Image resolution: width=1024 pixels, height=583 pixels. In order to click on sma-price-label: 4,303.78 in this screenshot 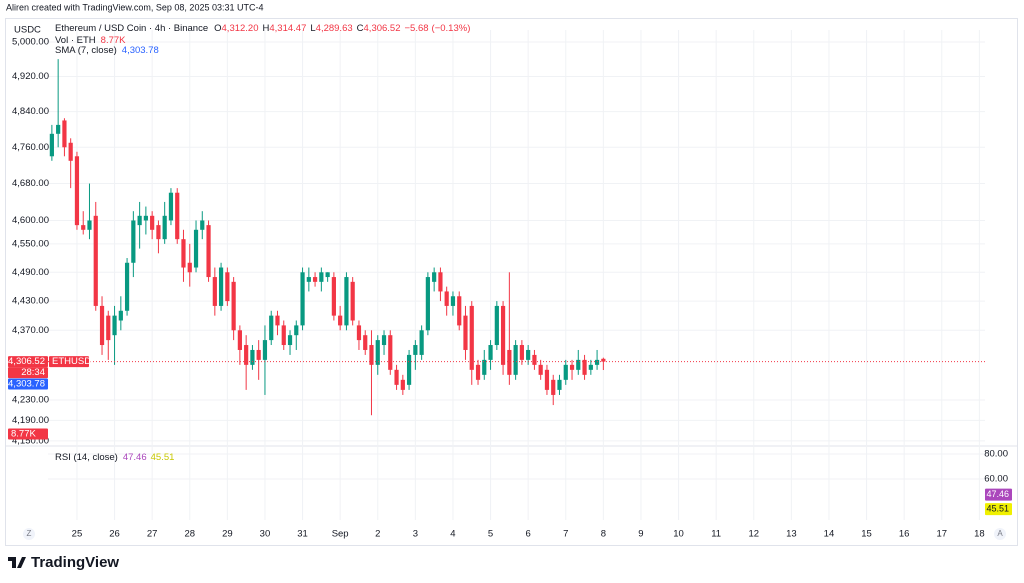, I will do `click(26, 383)`.